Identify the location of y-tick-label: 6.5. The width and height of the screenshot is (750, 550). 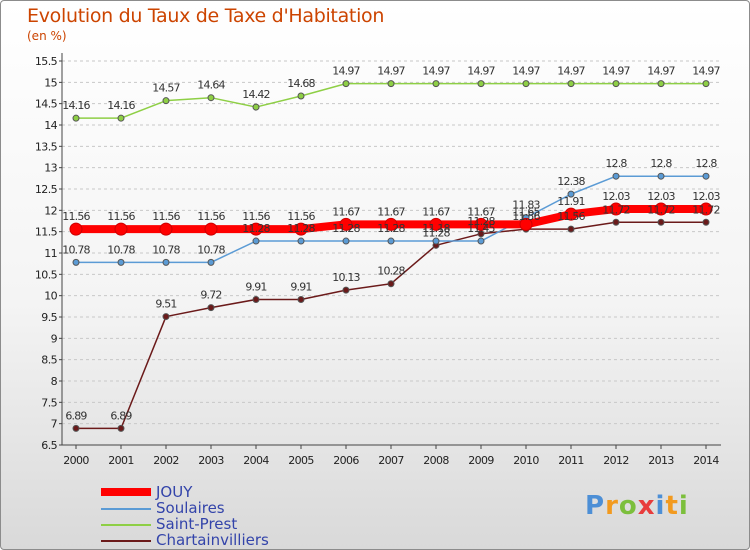
(49, 445).